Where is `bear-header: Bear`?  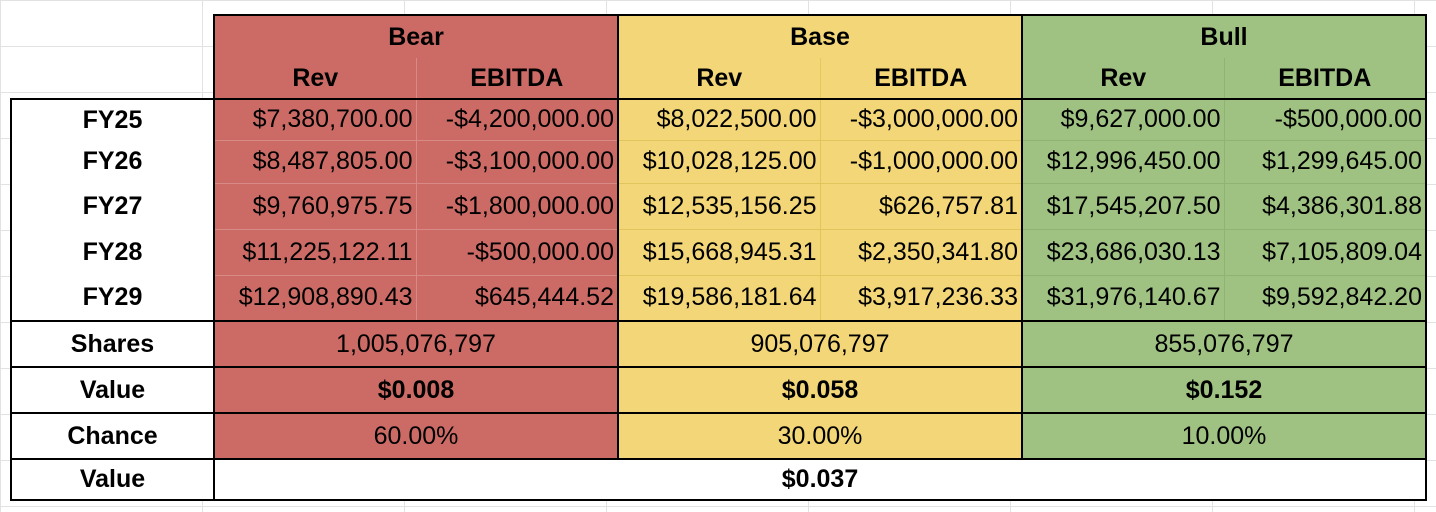
bear-header: Bear is located at coordinates (416, 36).